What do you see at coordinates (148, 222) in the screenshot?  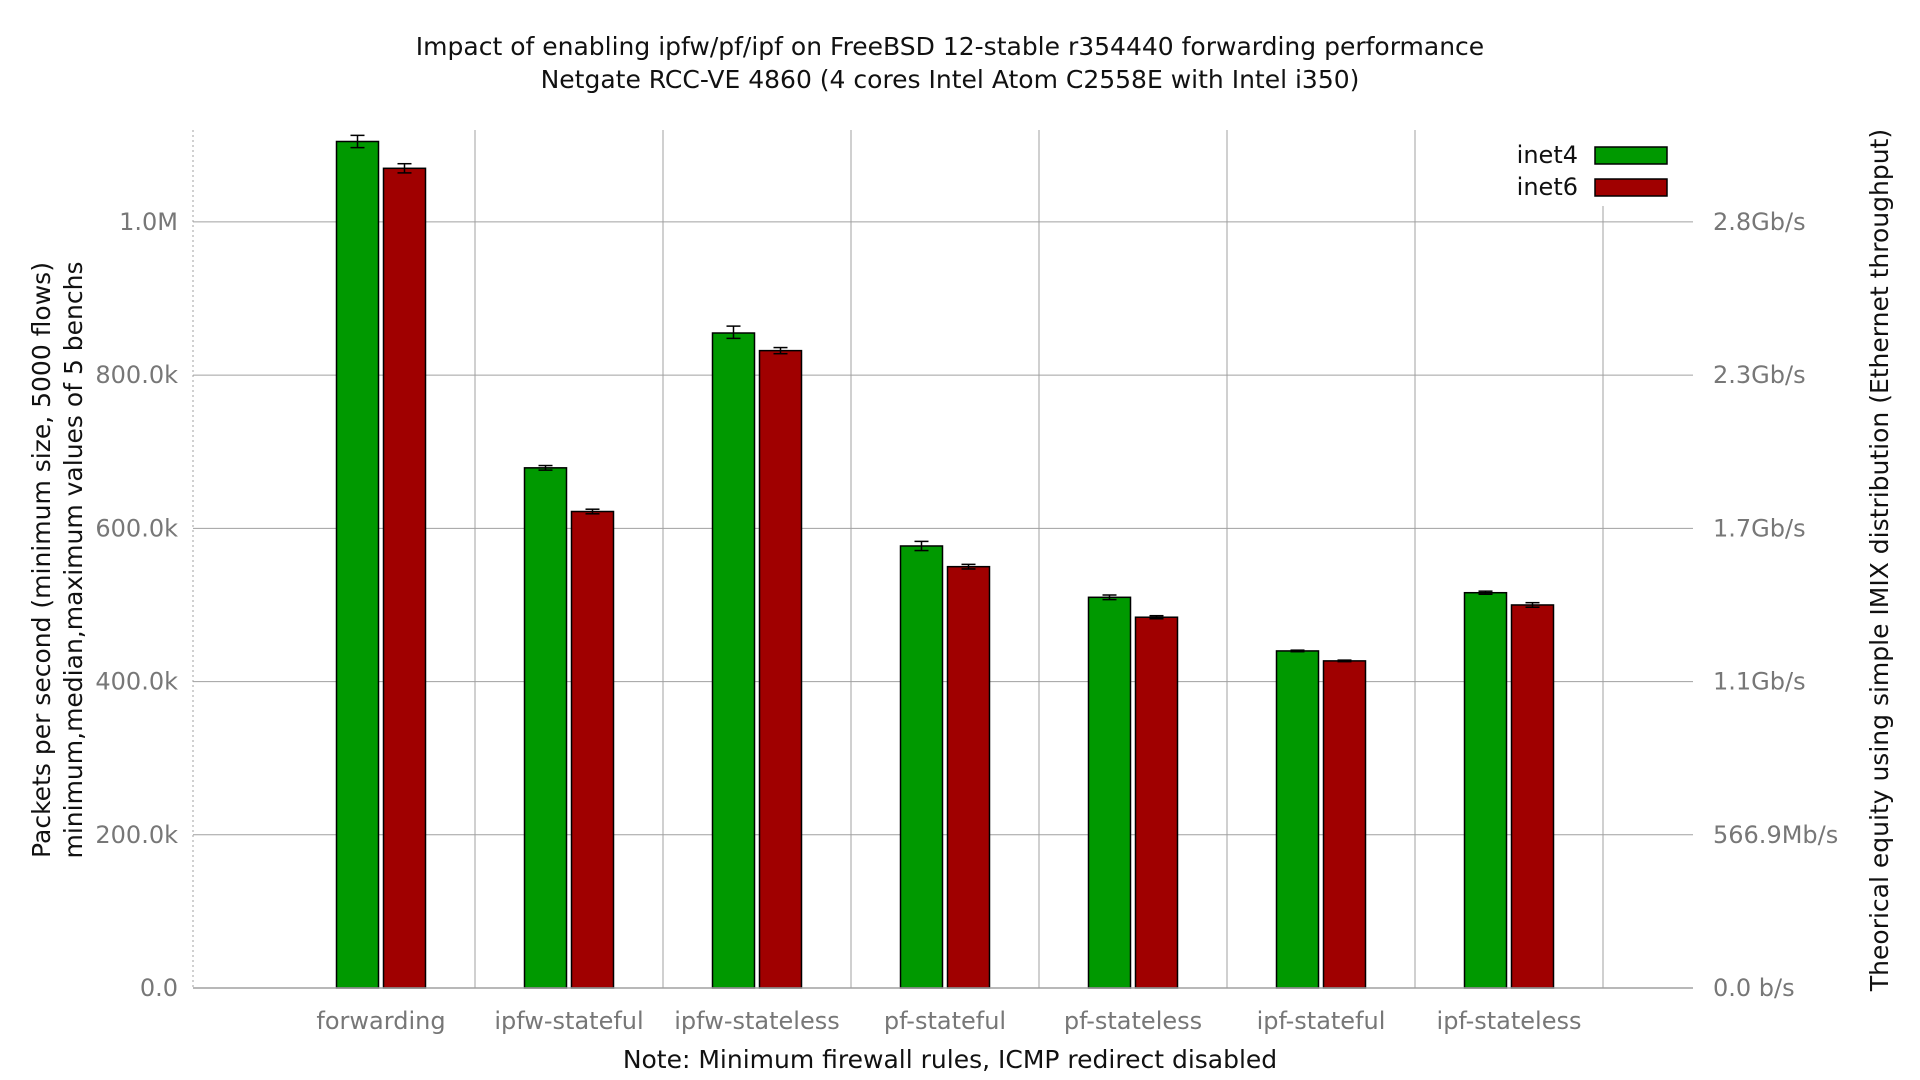 I see `y-tick-label-5: 1.0M` at bounding box center [148, 222].